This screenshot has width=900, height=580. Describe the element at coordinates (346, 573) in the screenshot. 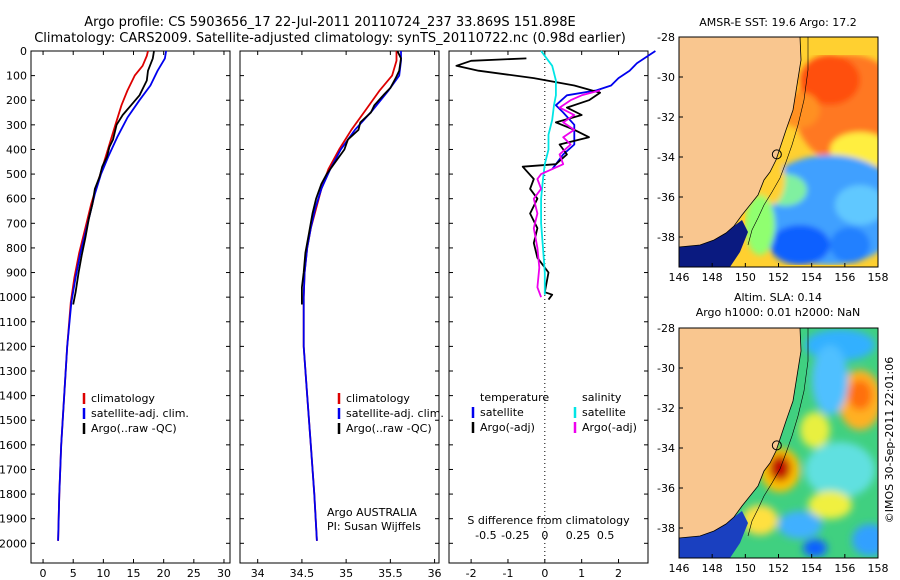

I see `x-tick-label: 35` at that location.